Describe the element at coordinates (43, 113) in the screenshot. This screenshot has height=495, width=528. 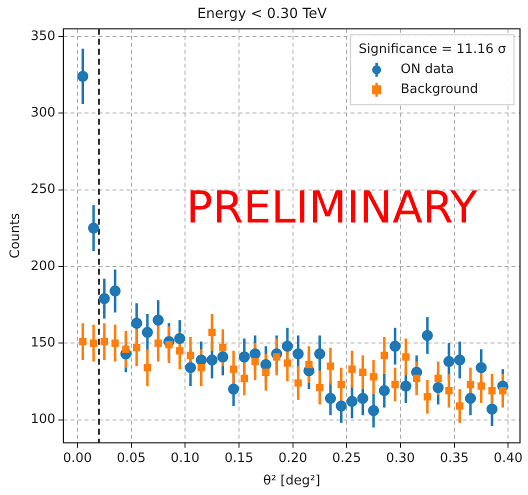
I see `y-tick-label: 300` at that location.